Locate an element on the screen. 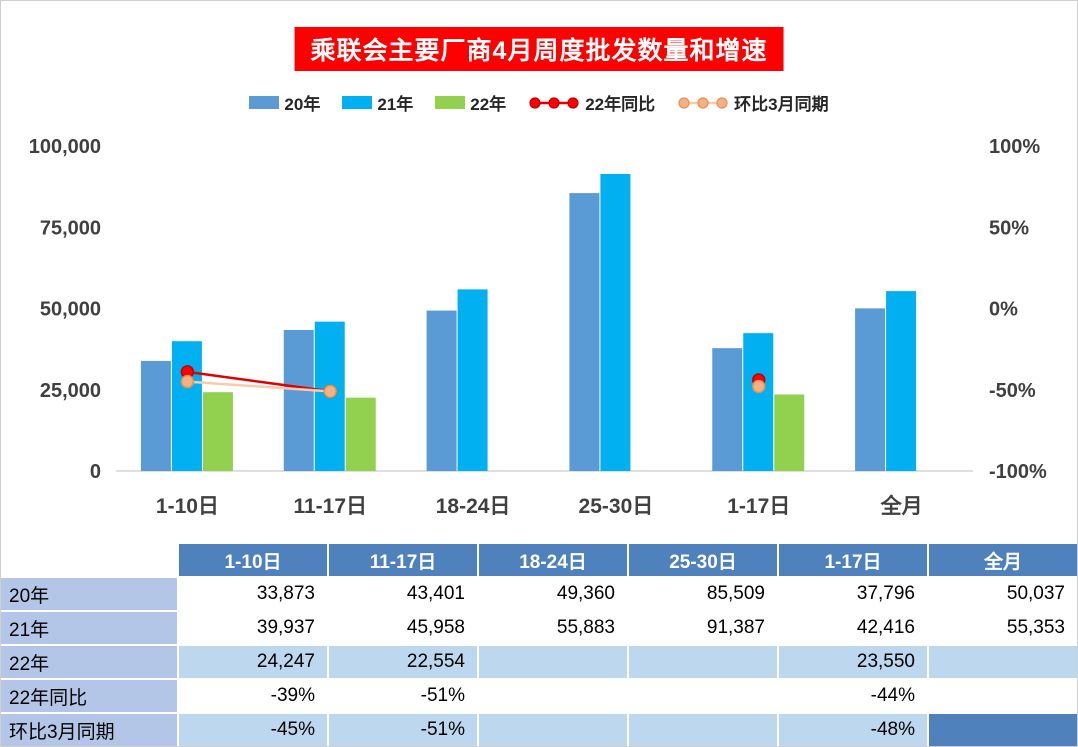 The height and width of the screenshot is (747, 1078). x-axis-label: 25-30日 is located at coordinates (616, 506).